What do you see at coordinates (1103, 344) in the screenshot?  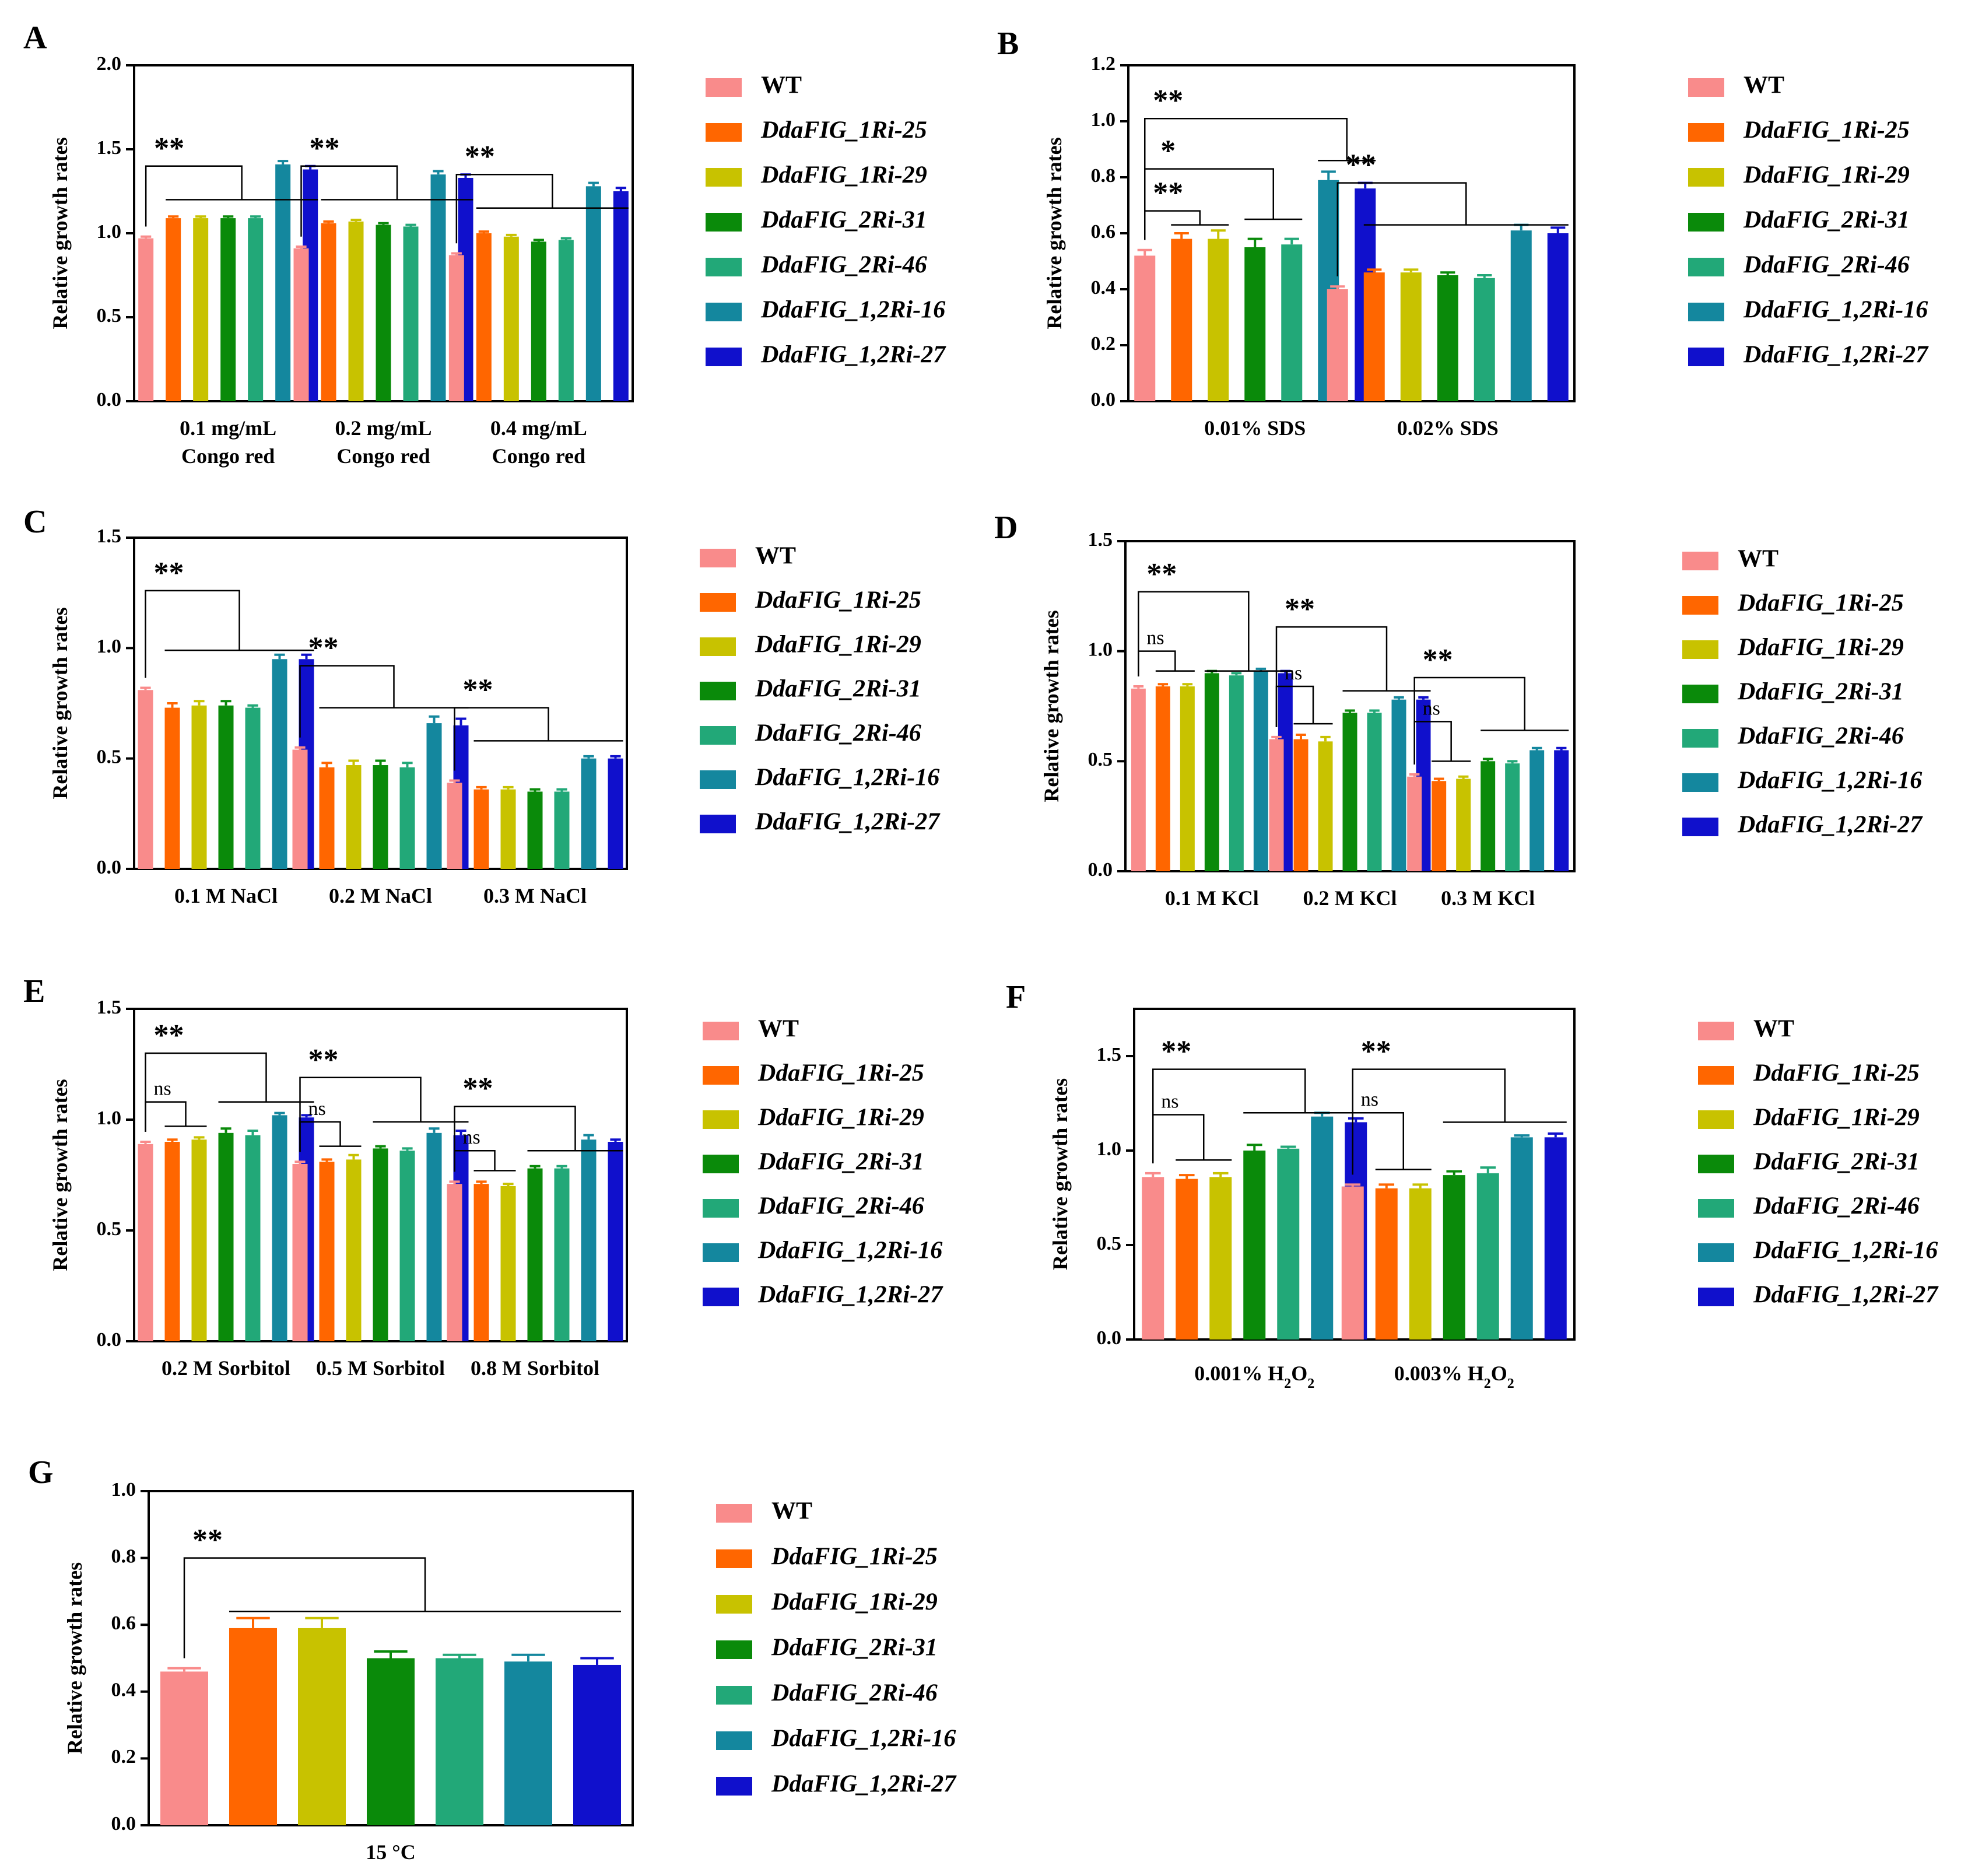 I see `y-tick-label: 0.2` at bounding box center [1103, 344].